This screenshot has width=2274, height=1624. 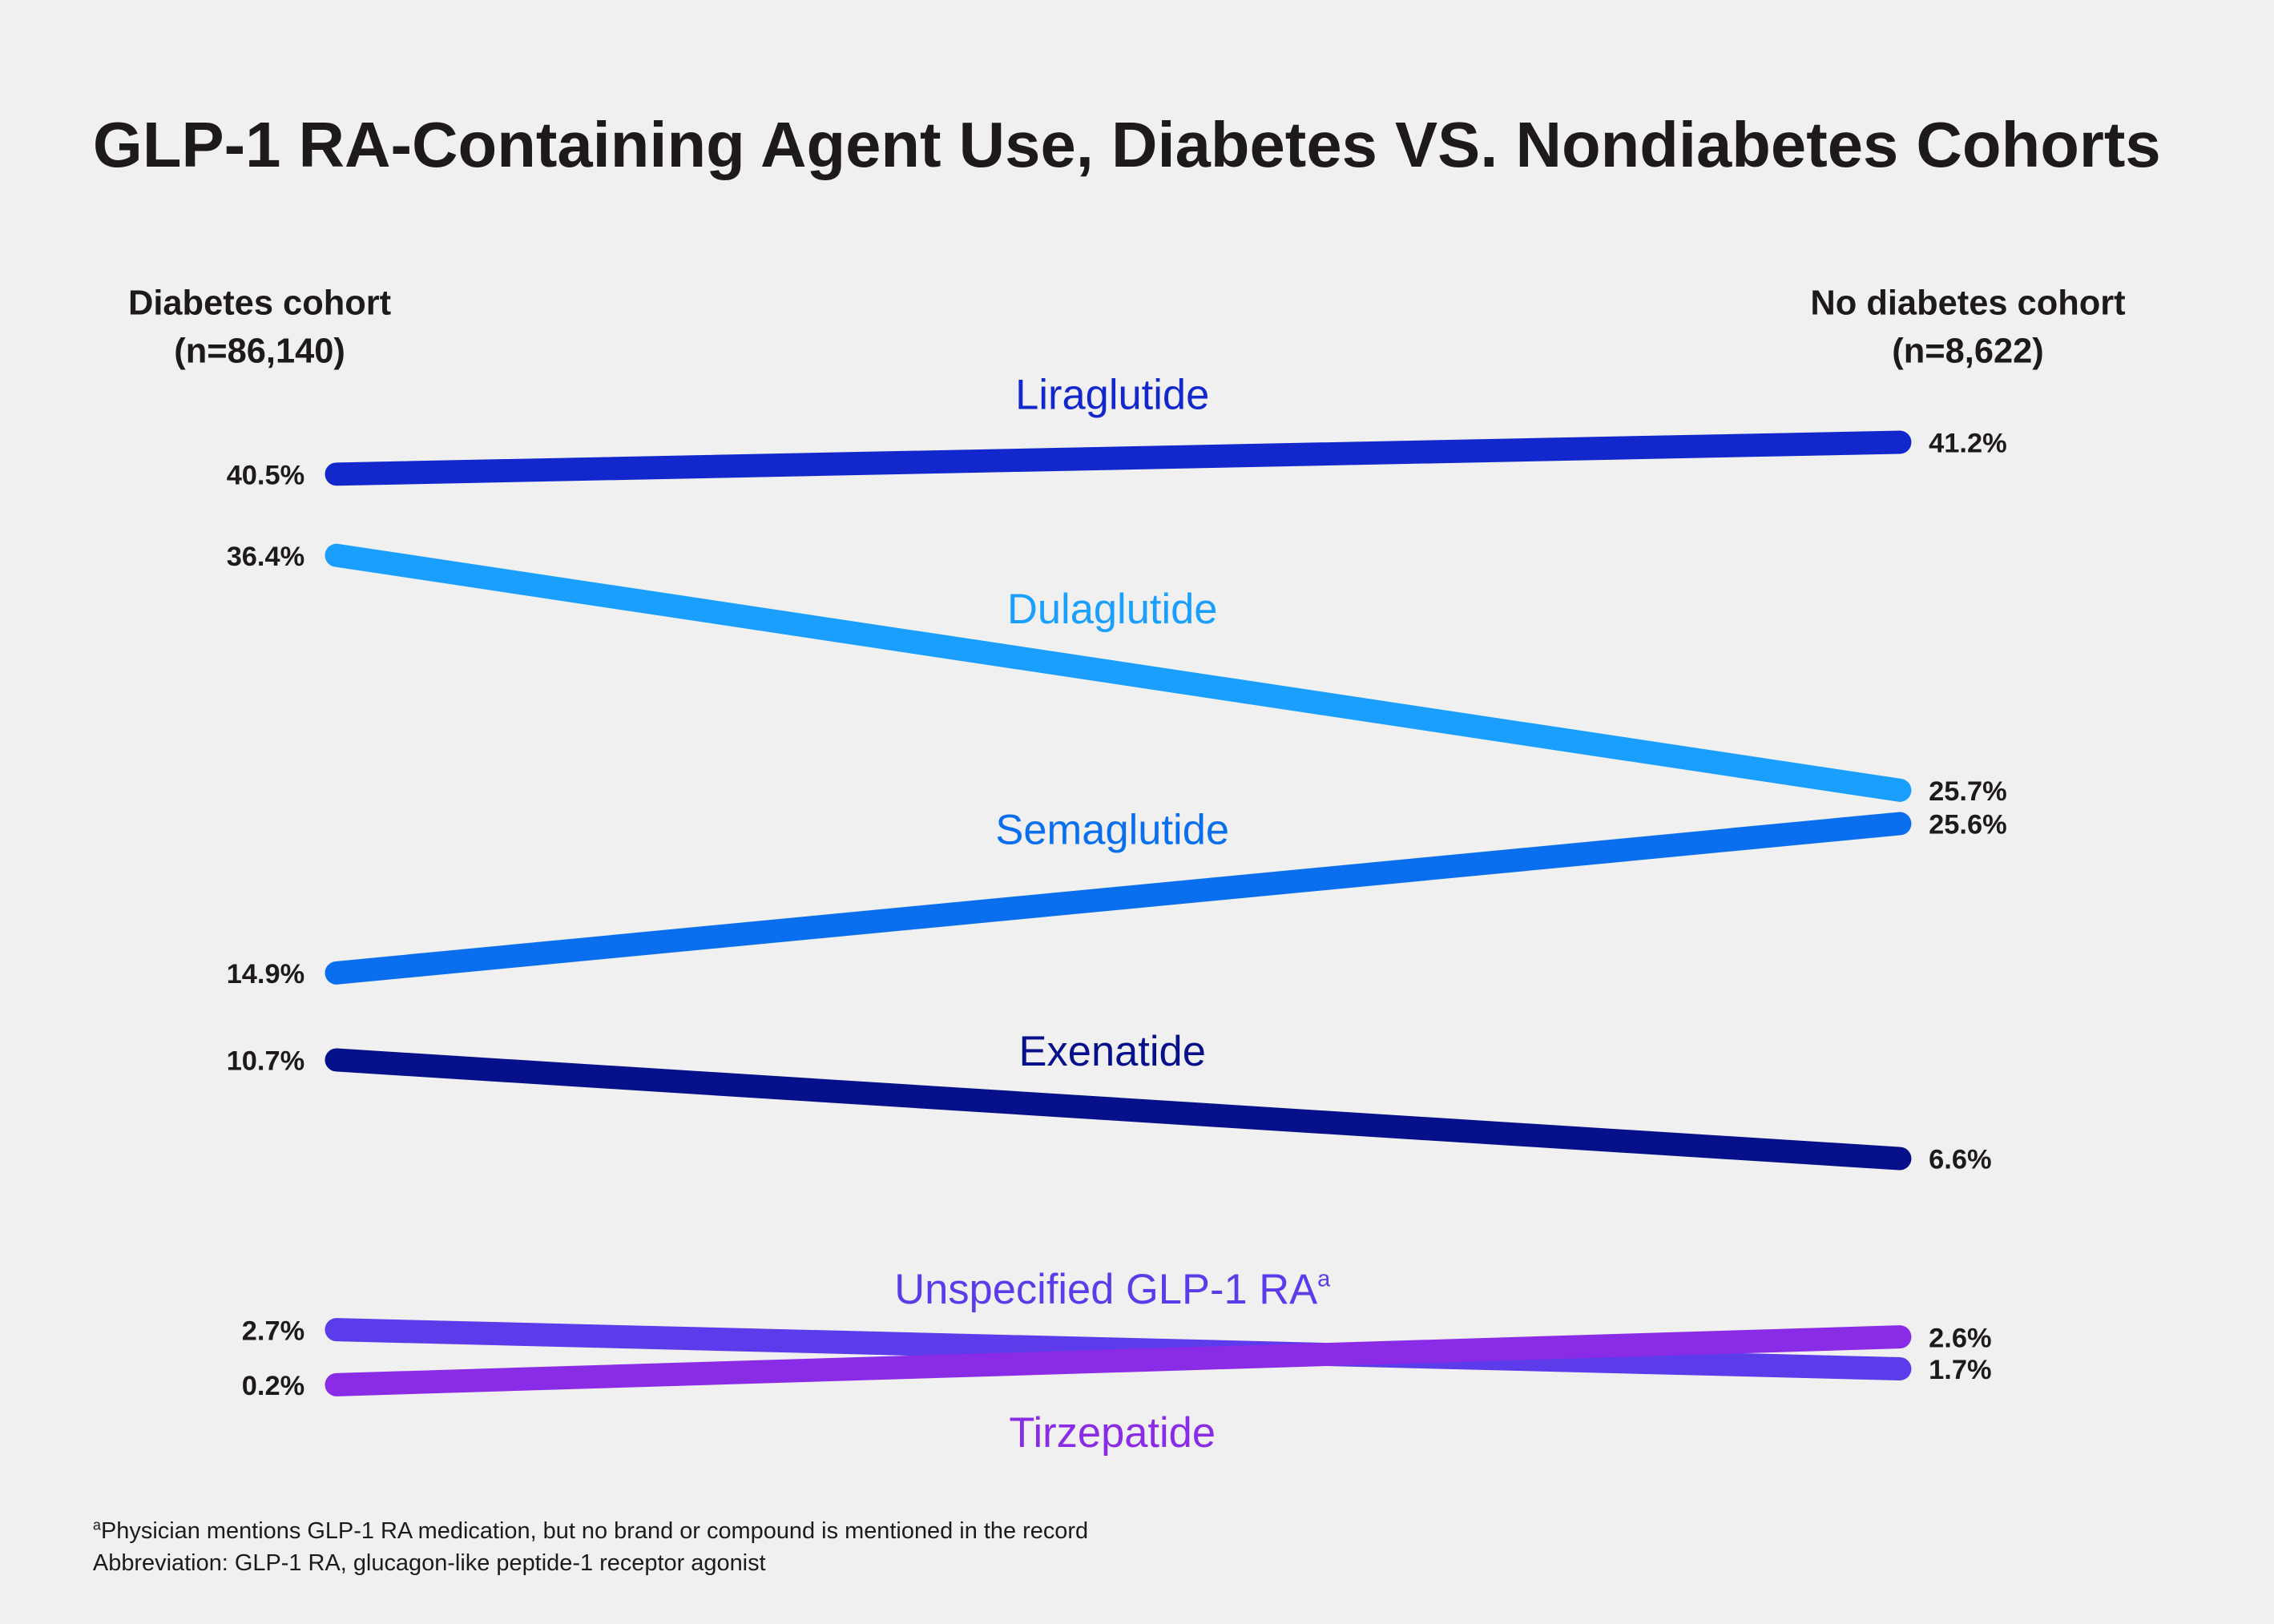 What do you see at coordinates (273, 1331) in the screenshot?
I see `value-label-left-unspecified-glp-1-ra: 2.7%` at bounding box center [273, 1331].